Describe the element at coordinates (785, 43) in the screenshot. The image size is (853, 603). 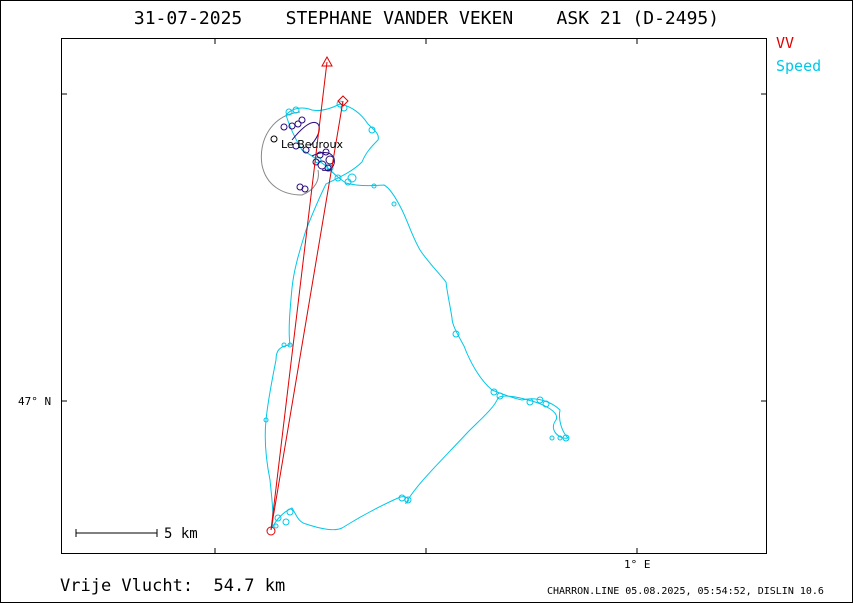
I see `legend-item-vv: VV` at that location.